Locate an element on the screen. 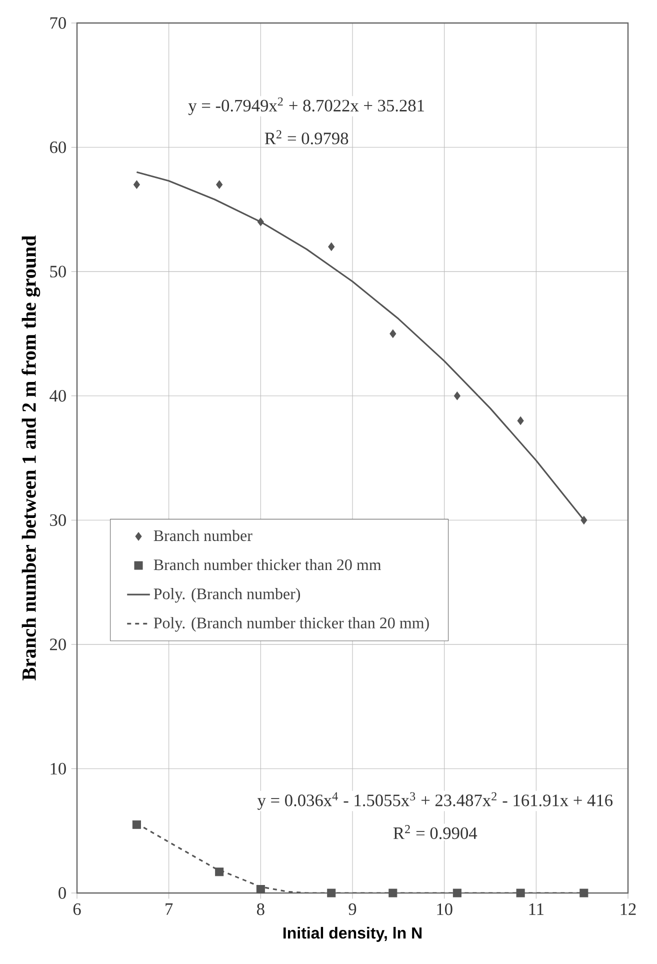 The image size is (657, 964). legend-label: Poly. (Branch number thicker than 20 mm) is located at coordinates (291, 624).